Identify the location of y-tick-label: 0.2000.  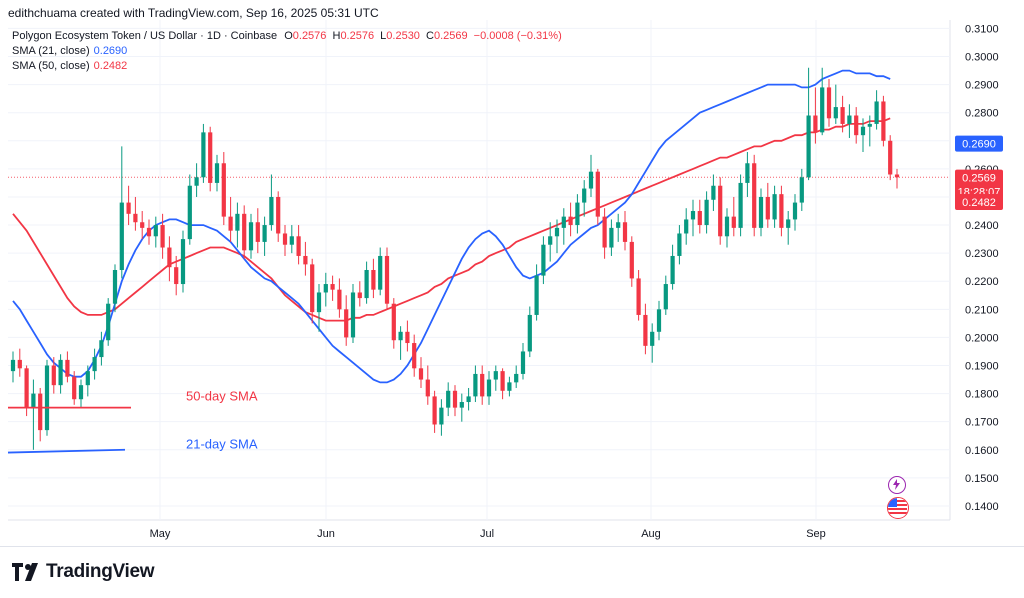
(982, 338).